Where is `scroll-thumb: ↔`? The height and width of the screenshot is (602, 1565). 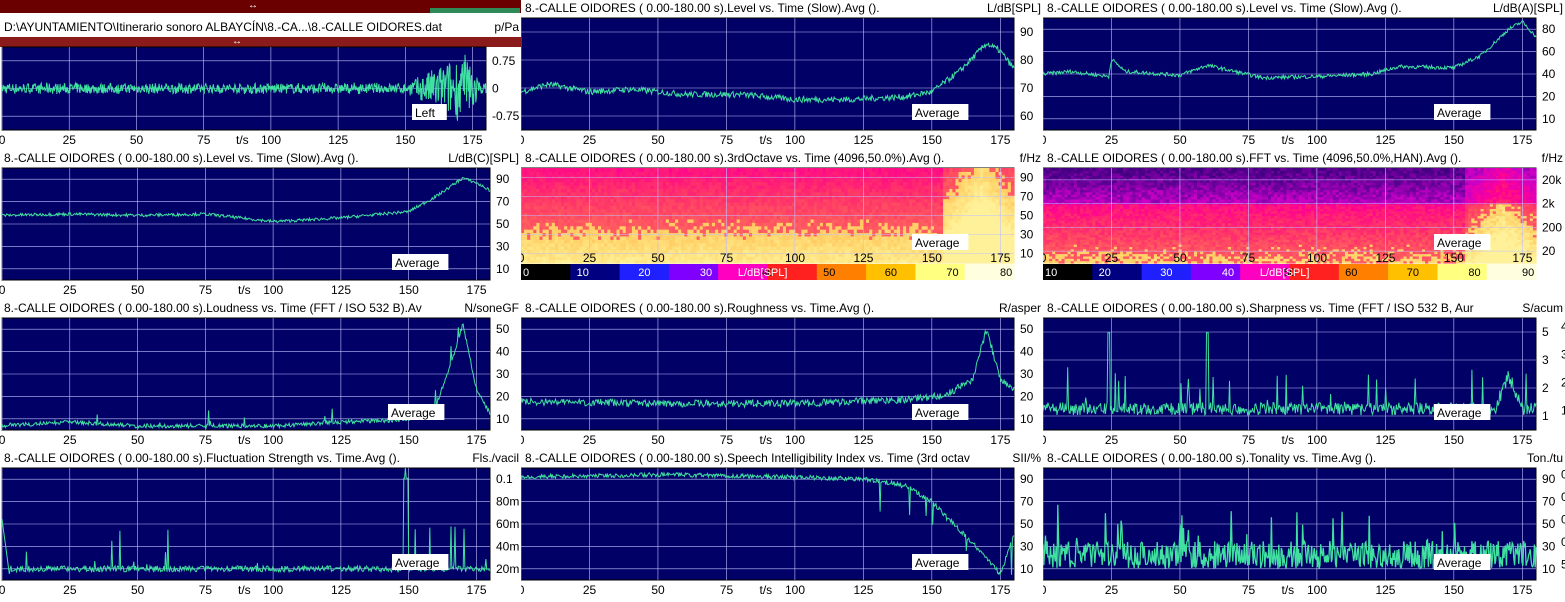
scroll-thumb: ↔ is located at coordinates (253, 5).